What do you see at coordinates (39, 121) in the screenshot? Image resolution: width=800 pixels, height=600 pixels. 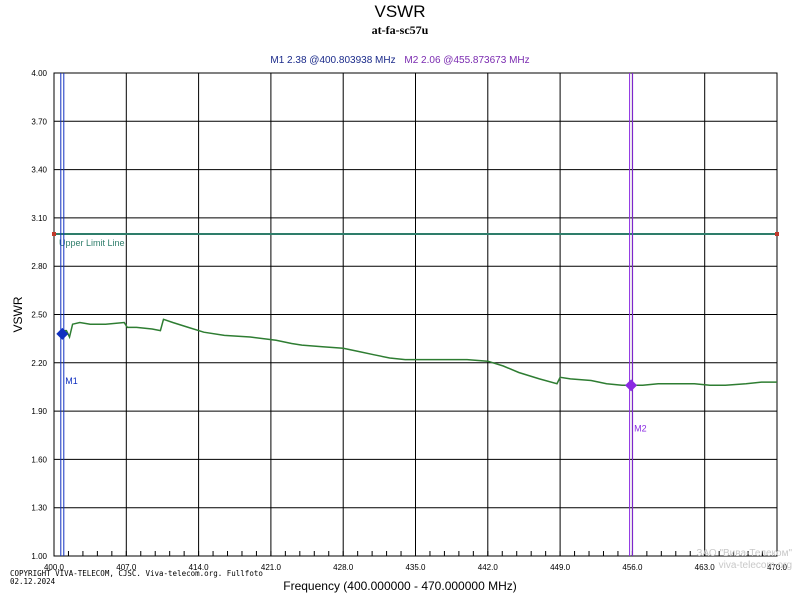 I see `y-tick-label: 3.70` at bounding box center [39, 121].